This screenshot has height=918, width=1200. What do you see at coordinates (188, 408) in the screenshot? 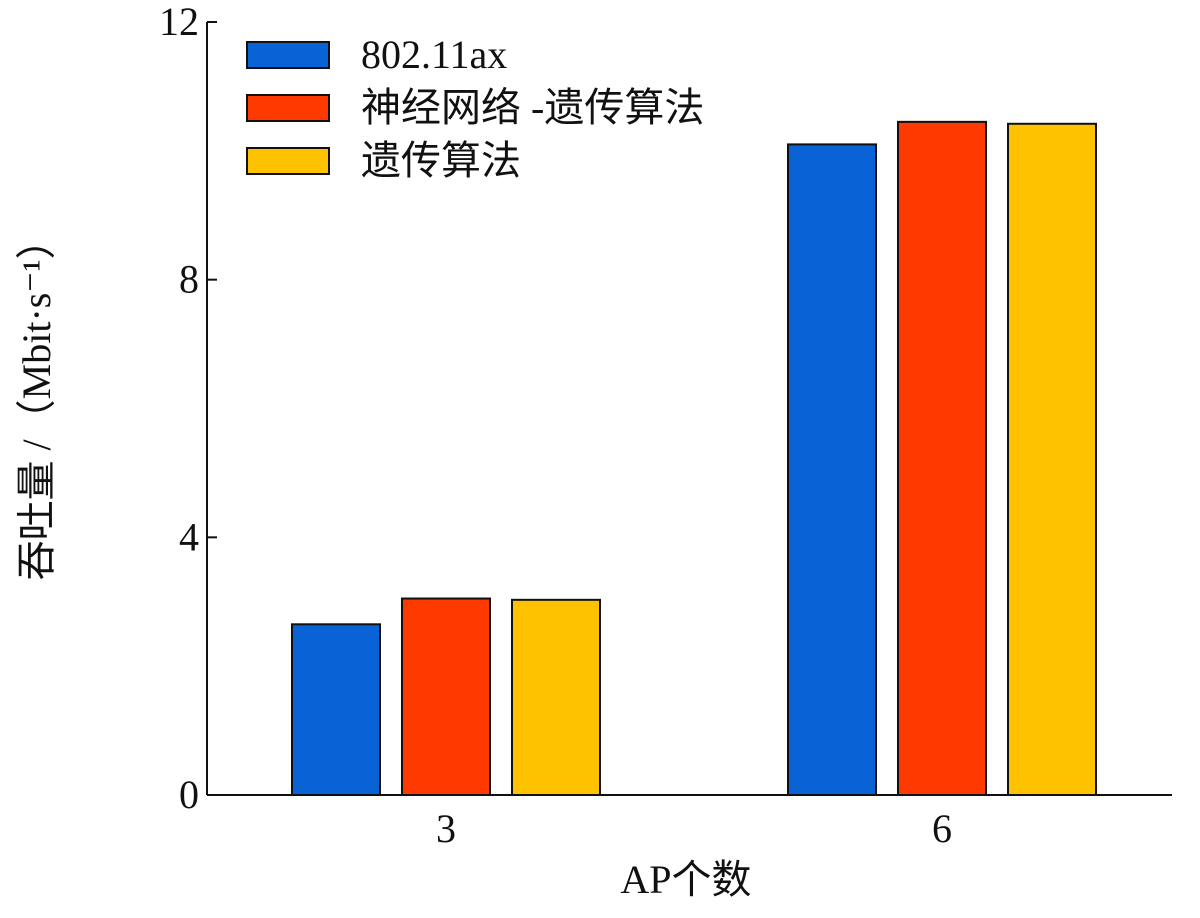
I see `y-ticks: 0 4 8 12` at bounding box center [188, 408].